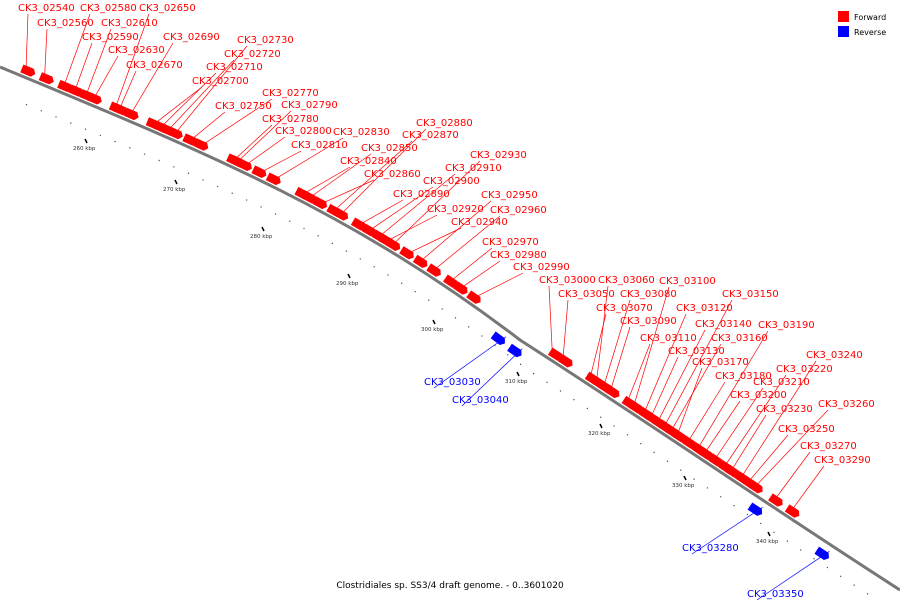 The width and height of the screenshot is (900, 600). What do you see at coordinates (750, 294) in the screenshot?
I see `gene-label: CK3_03150` at bounding box center [750, 294].